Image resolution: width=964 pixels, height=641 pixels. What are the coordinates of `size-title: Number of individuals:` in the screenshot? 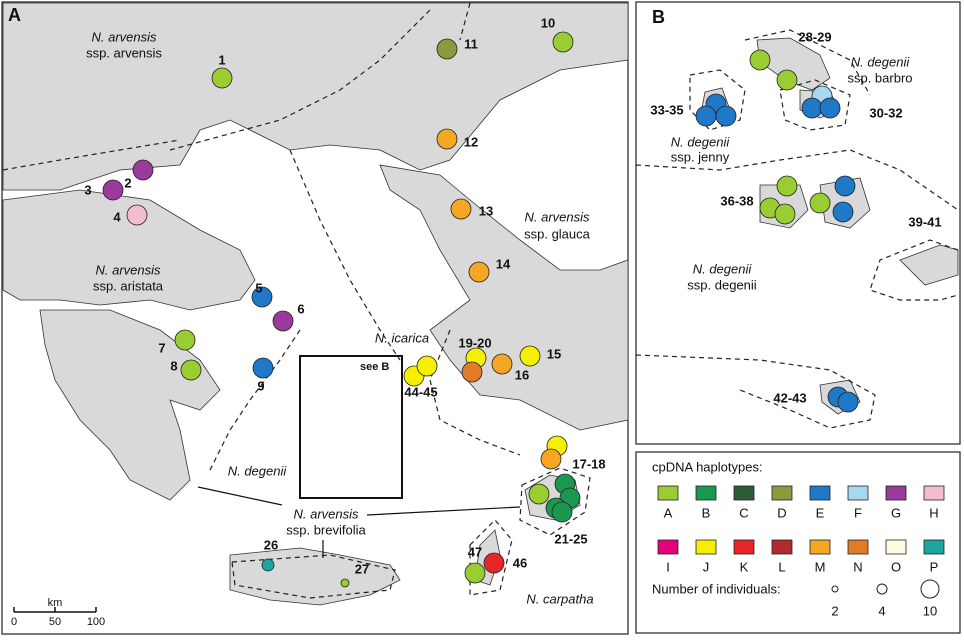 It's located at (716, 588).